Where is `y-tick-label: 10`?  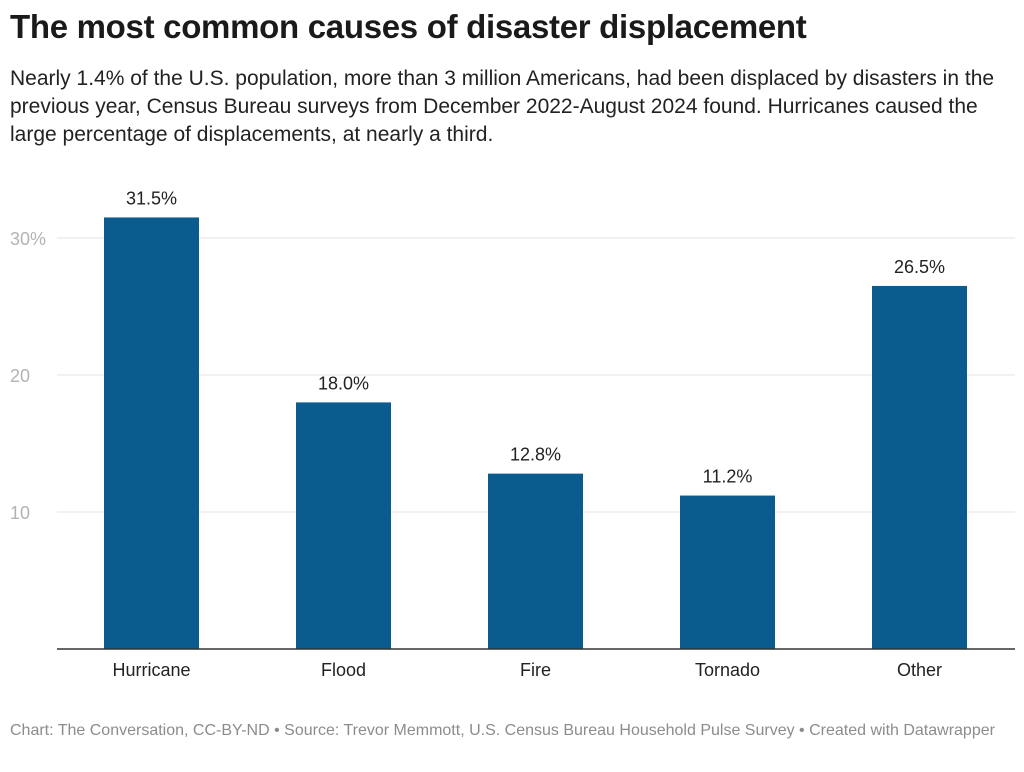
y-tick-label: 10 is located at coordinates (20, 513).